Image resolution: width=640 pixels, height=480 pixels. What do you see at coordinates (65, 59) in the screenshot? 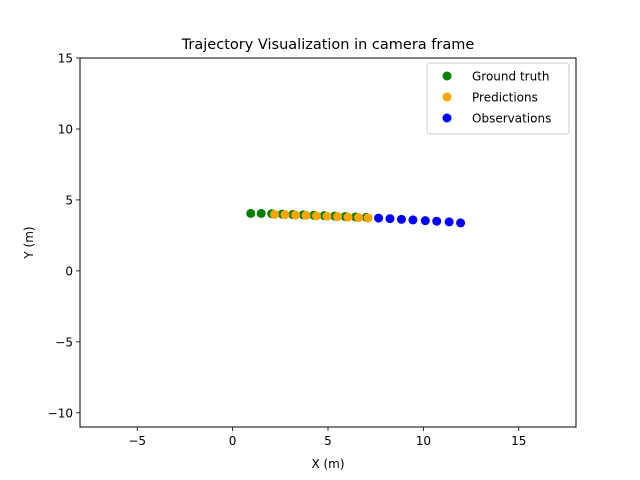
I see `y-tick-label: 15` at bounding box center [65, 59].